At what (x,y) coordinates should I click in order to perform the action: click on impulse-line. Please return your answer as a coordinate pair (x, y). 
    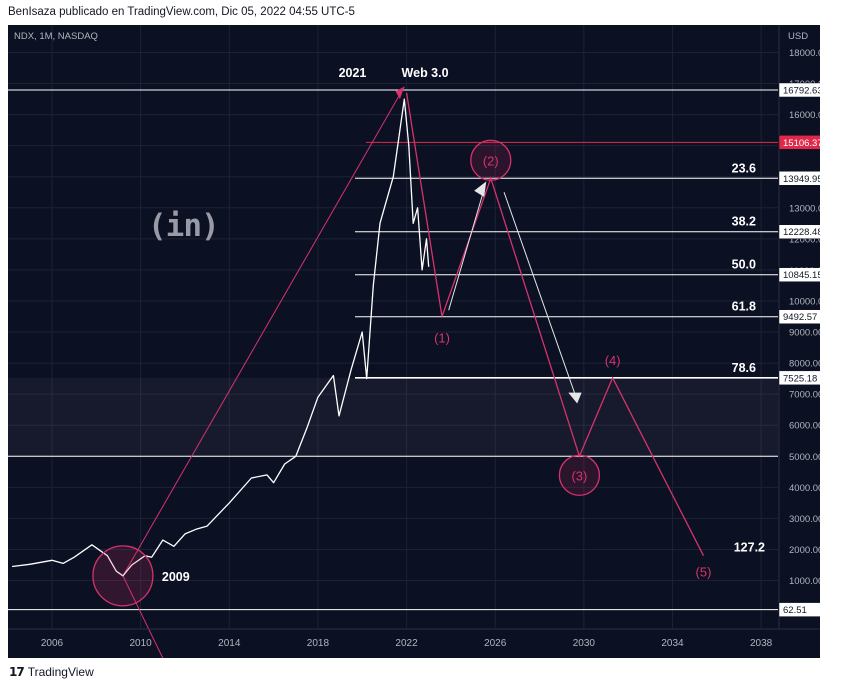
    Looking at the image, I should click on (143, 616).